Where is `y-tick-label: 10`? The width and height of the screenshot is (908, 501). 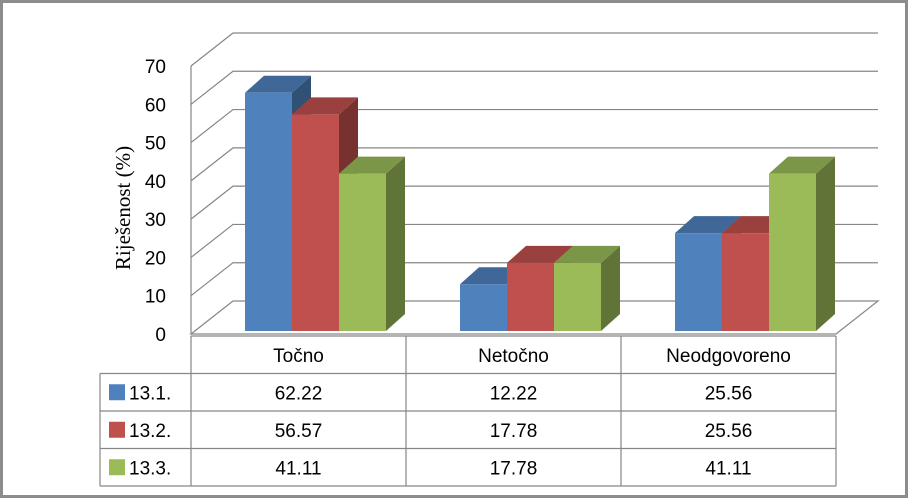
y-tick-label: 10 is located at coordinates (155, 297).